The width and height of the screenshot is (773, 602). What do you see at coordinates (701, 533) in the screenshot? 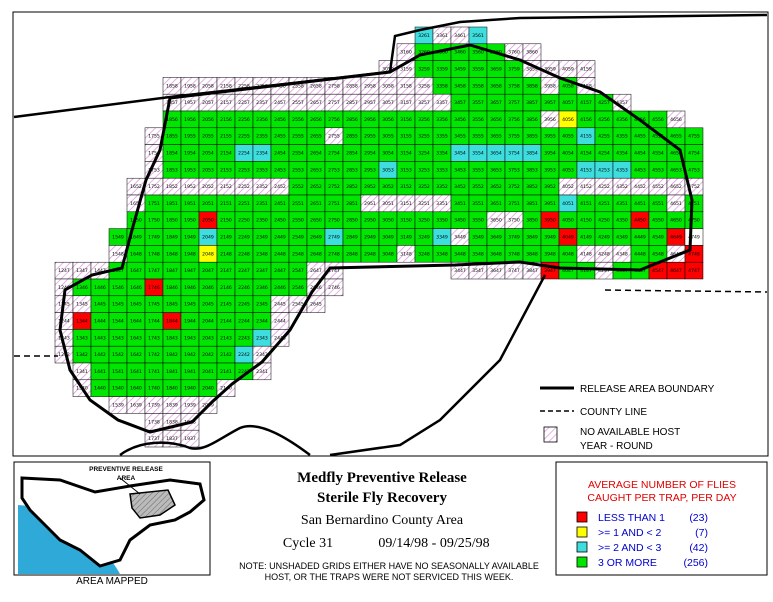
I see `legend-count: (7)` at bounding box center [701, 533].